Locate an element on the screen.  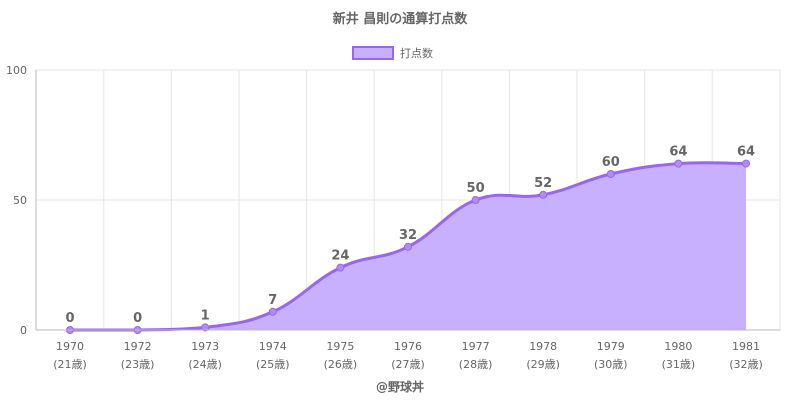
data-label: 24 is located at coordinates (340, 256).